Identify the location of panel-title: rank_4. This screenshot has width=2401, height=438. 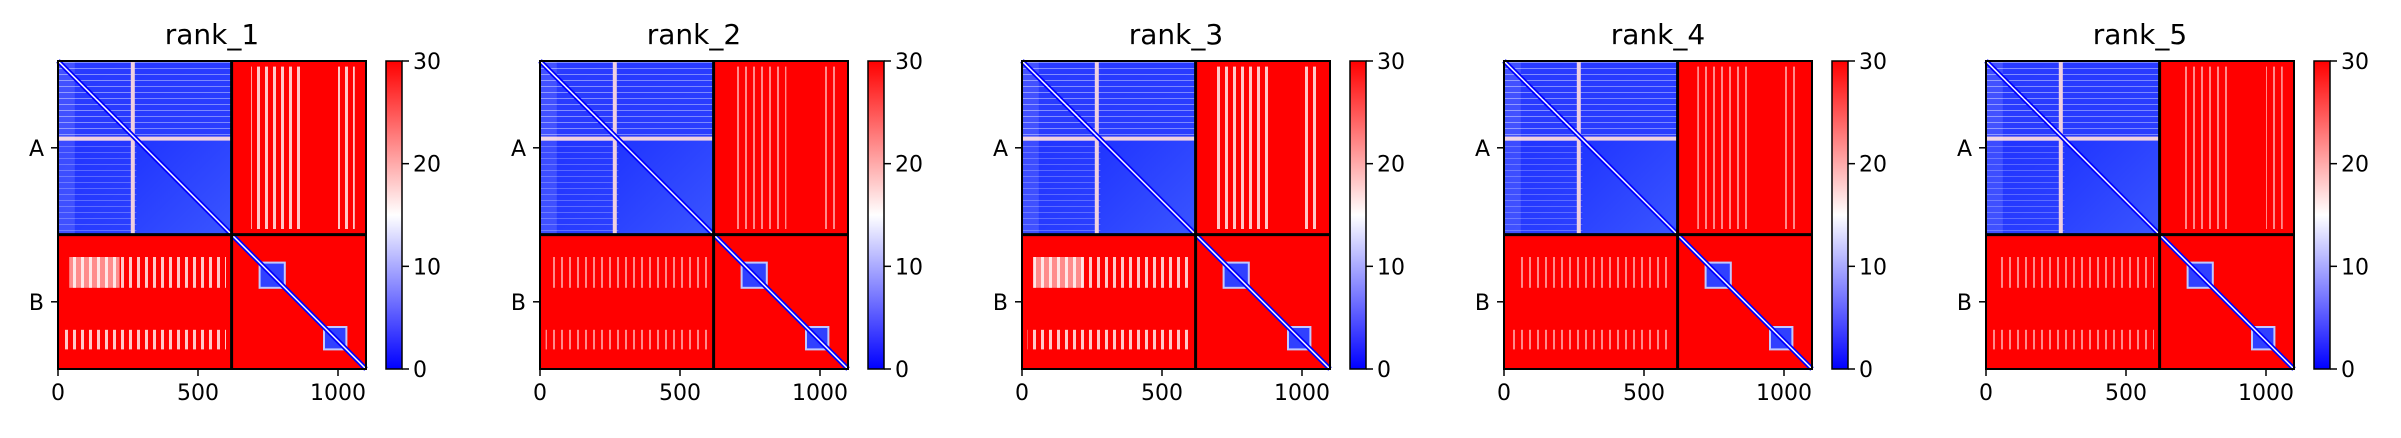
(1658, 34).